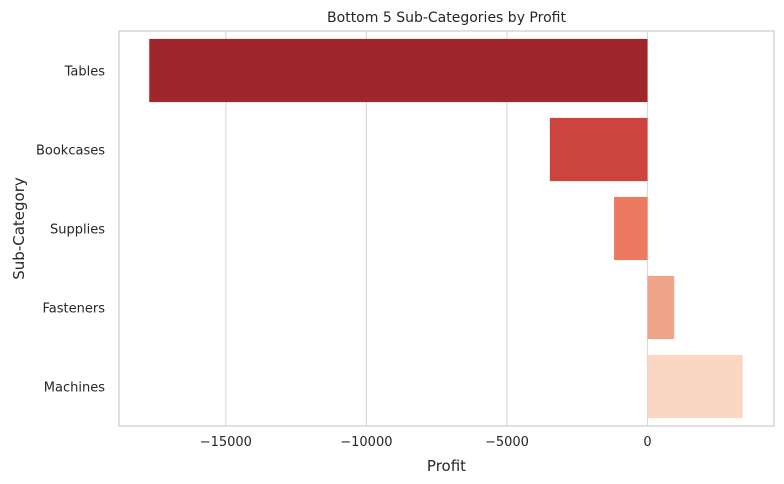 The height and width of the screenshot is (484, 784). What do you see at coordinates (74, 309) in the screenshot?
I see `y-tick-label: Fasteners` at bounding box center [74, 309].